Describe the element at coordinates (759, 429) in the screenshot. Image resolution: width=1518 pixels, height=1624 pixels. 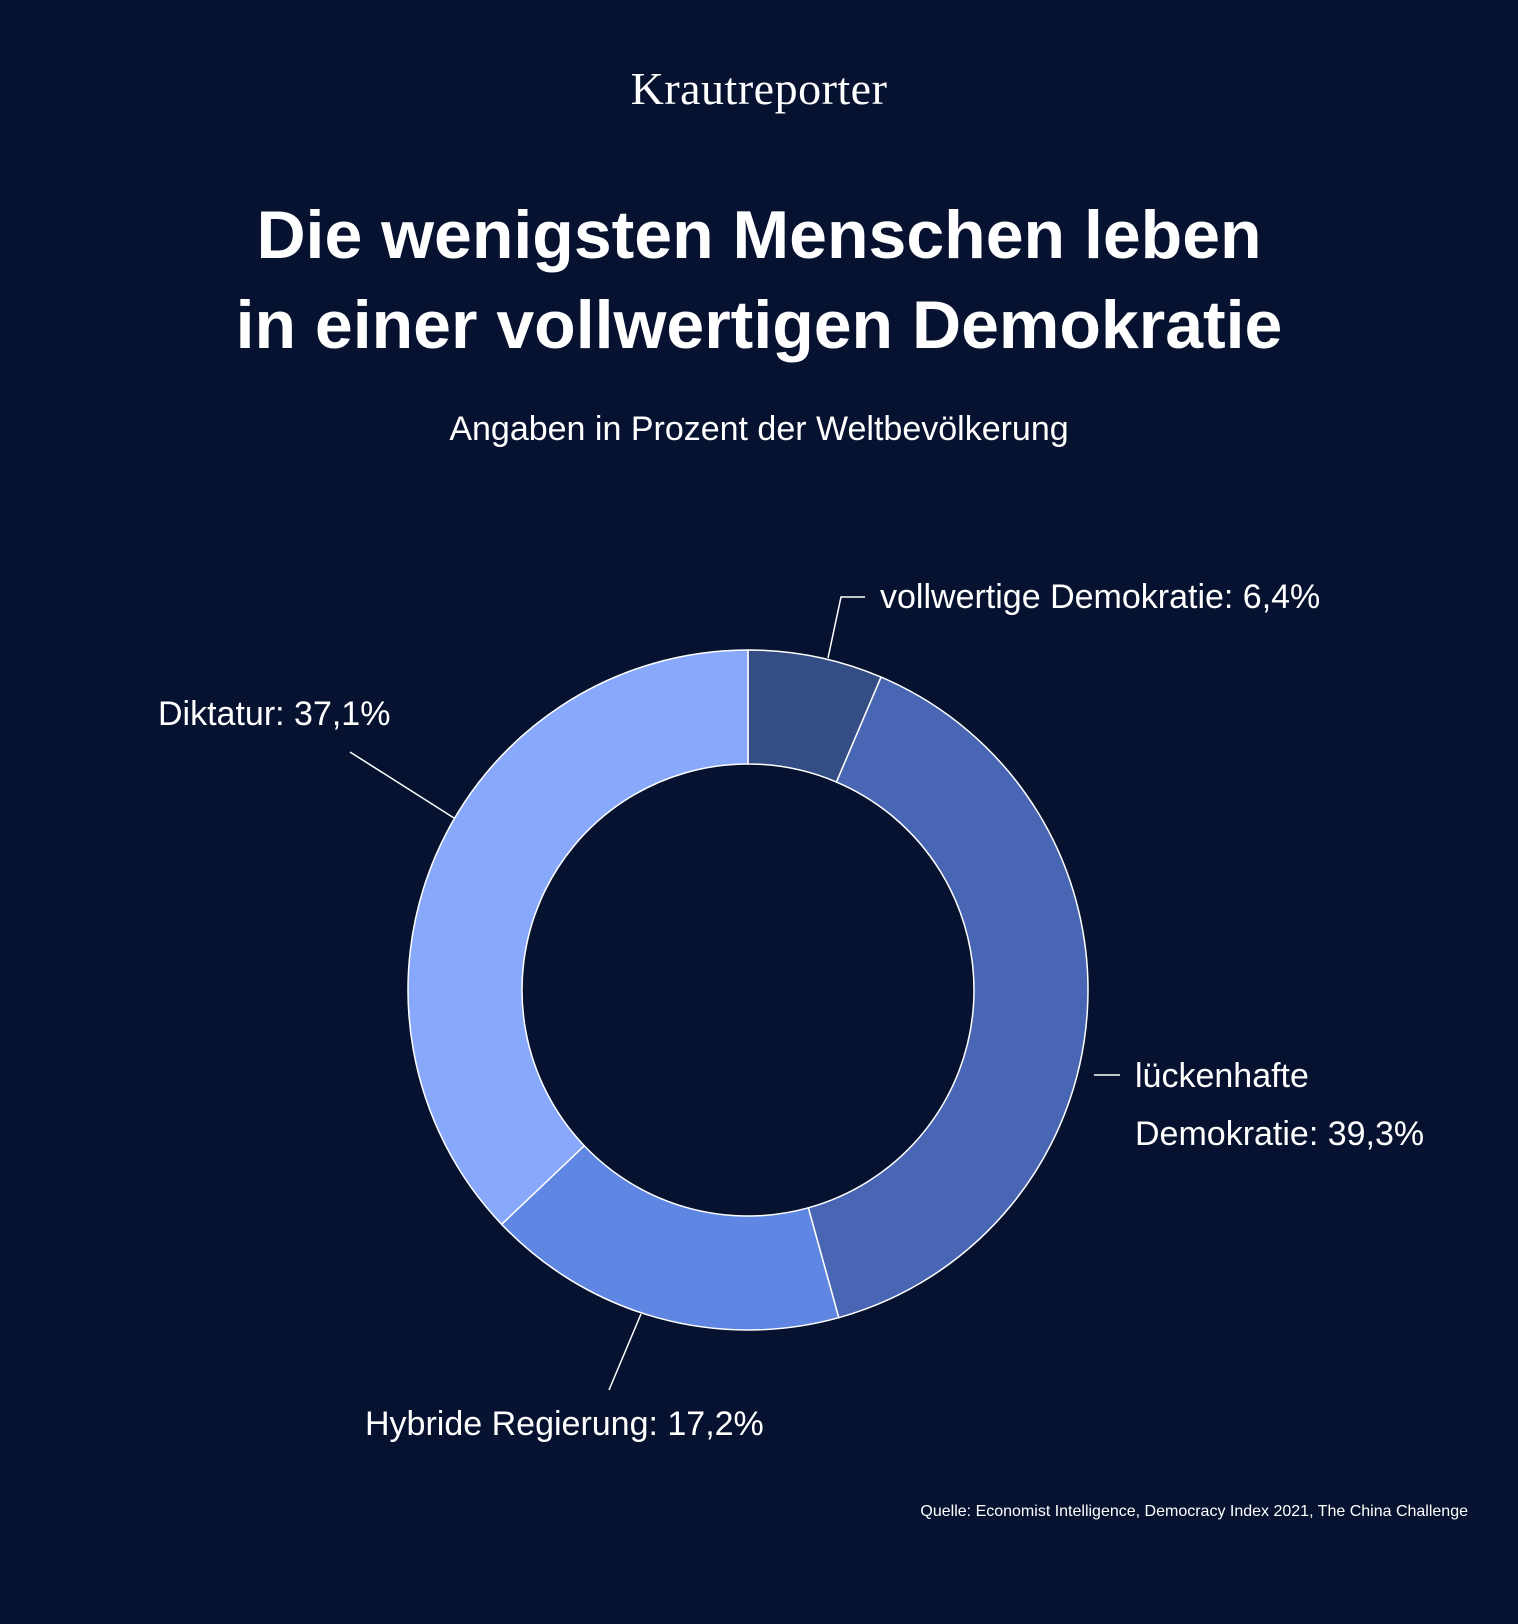
I see `chart-subtitle: Angaben in Prozent der Weltbevölkerung` at that location.